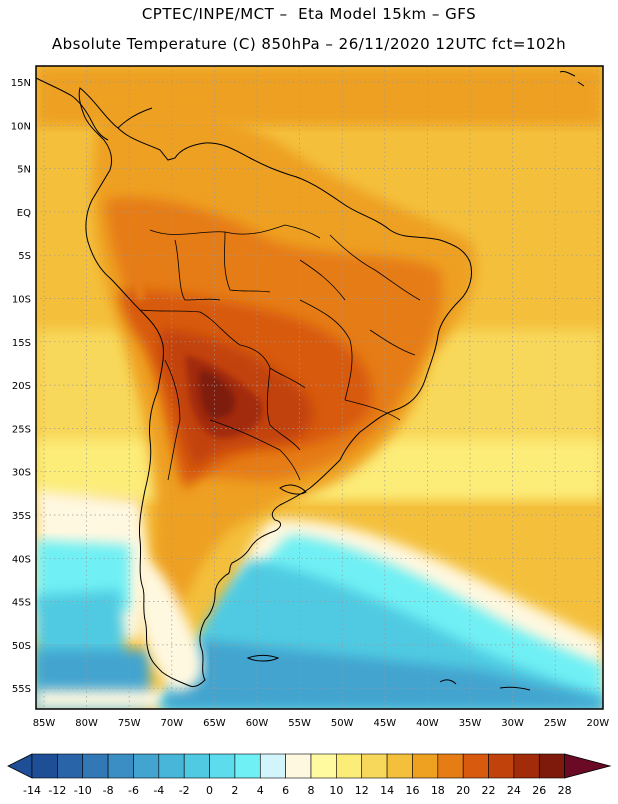  Describe the element at coordinates (21, 473) in the screenshot. I see `lat-label: 30S` at that location.